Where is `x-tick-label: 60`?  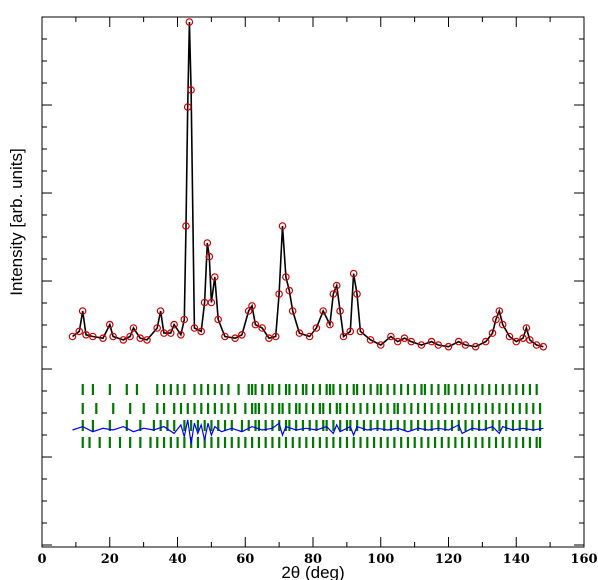
x-tick-label: 60 is located at coordinates (245, 559).